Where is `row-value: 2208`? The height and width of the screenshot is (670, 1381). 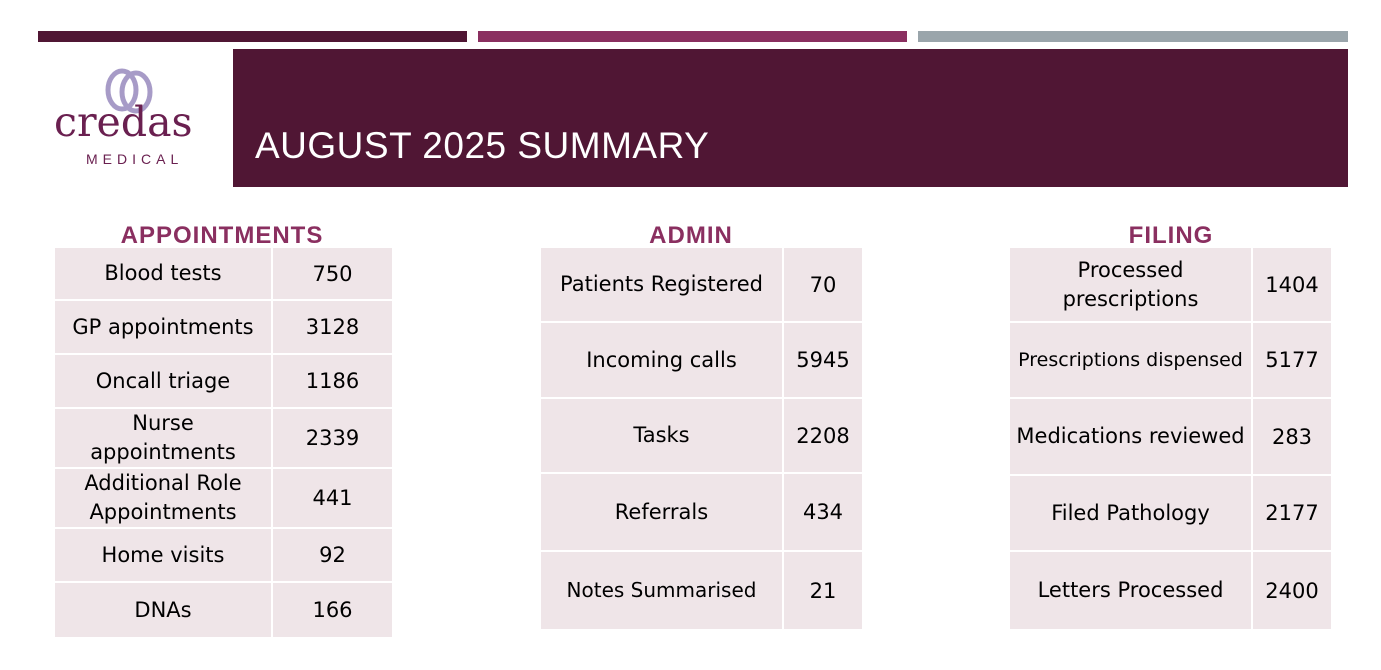
row-value: 2208 is located at coordinates (823, 435).